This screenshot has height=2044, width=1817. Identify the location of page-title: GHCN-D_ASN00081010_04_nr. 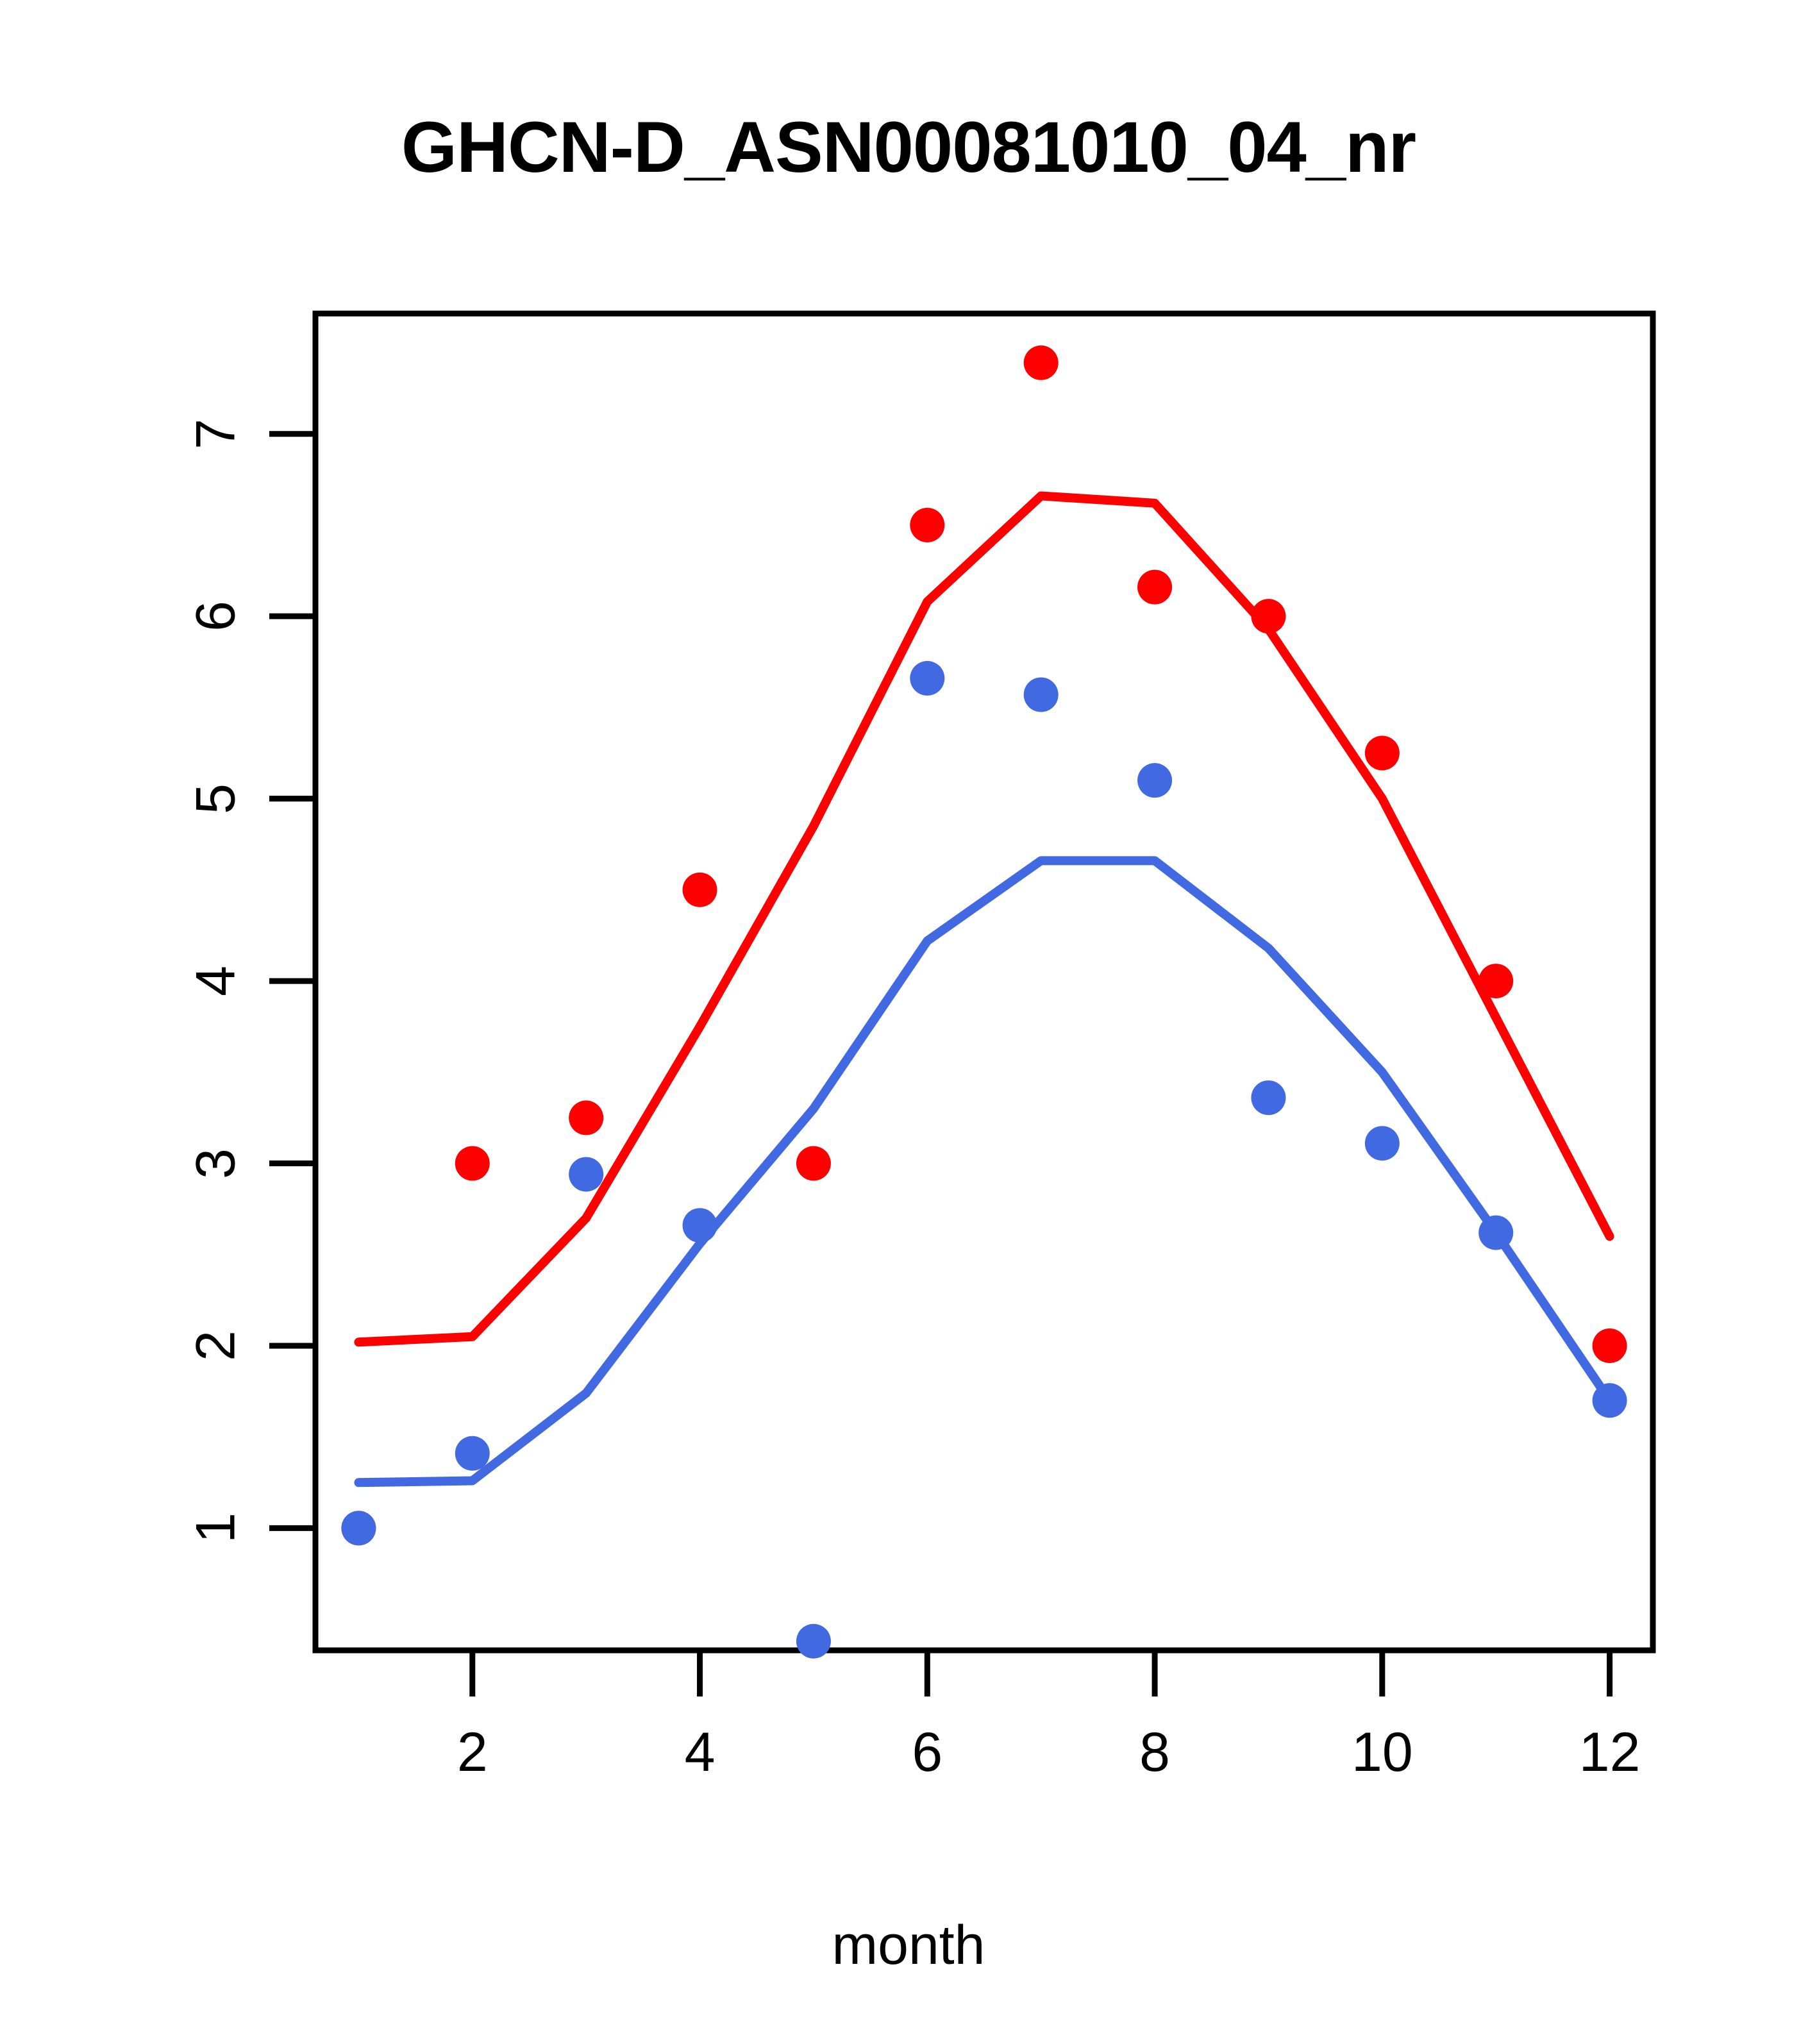
(908, 147).